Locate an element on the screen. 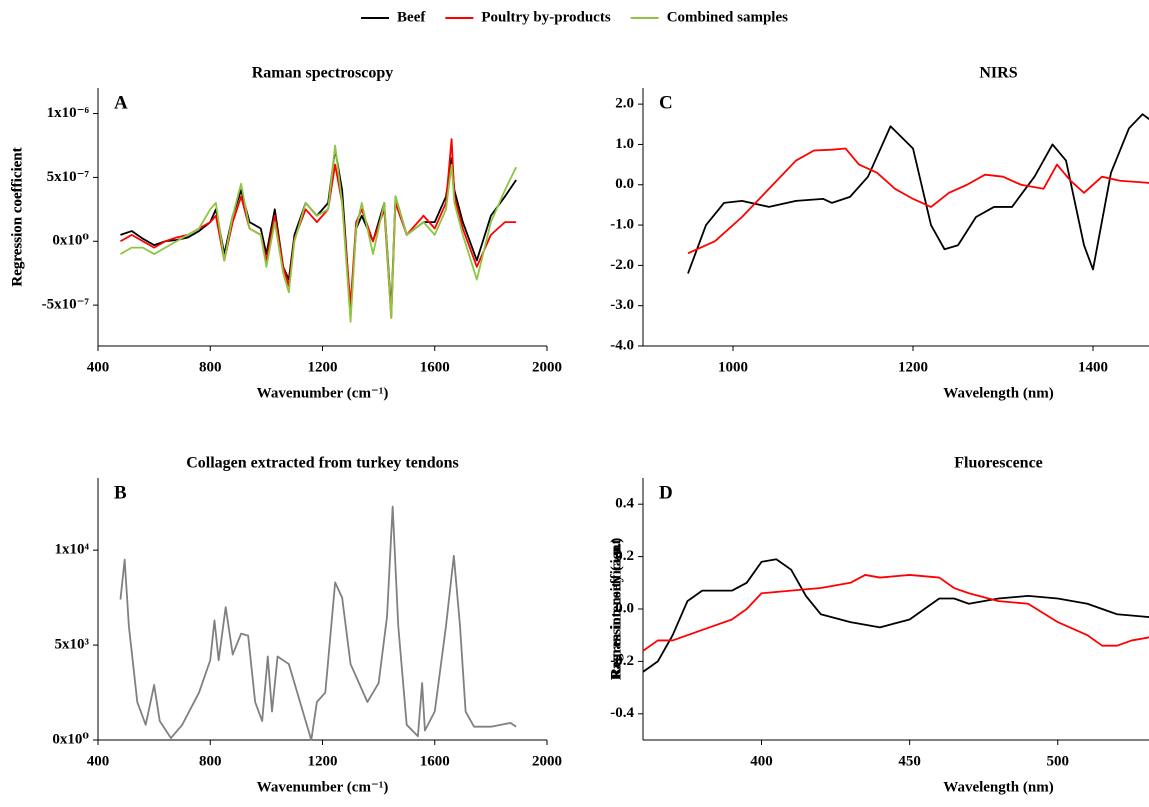 The image size is (1149, 807). y-tick-label: 0.2 is located at coordinates (624, 556).